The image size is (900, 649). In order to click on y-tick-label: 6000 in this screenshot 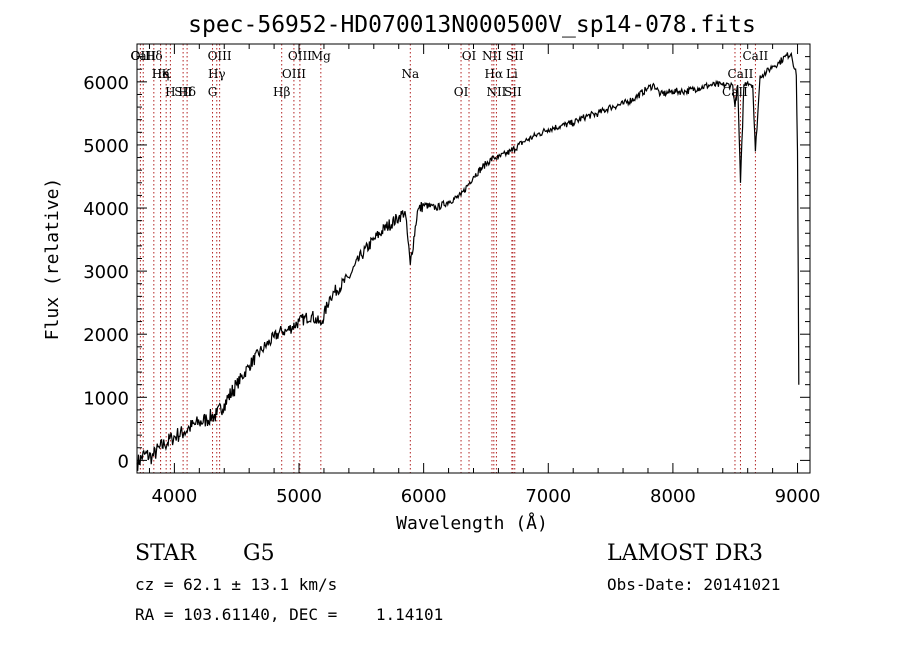, I will do `click(106, 83)`.